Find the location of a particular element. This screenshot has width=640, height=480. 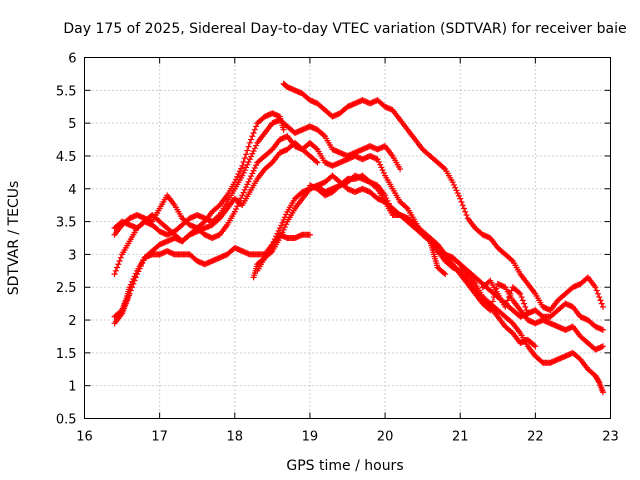

y-tick-labels: 0.5 1 1.5 2 2.5 3 3.5 4 4.5 5 5.5 6 is located at coordinates (66, 240).